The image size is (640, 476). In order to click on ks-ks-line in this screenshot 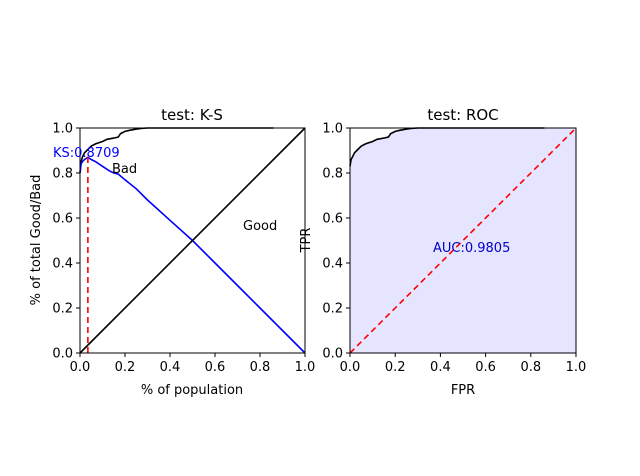, I will do `click(192, 255)`.